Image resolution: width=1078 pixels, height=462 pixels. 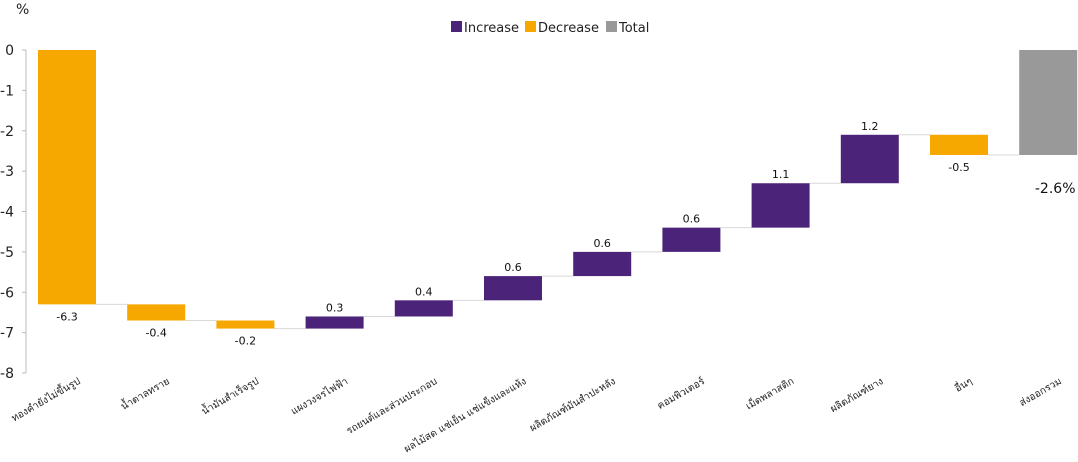 What do you see at coordinates (391, 406) in the screenshot?
I see `category-label: รถยนต์และส่วนประกอบ` at bounding box center [391, 406].